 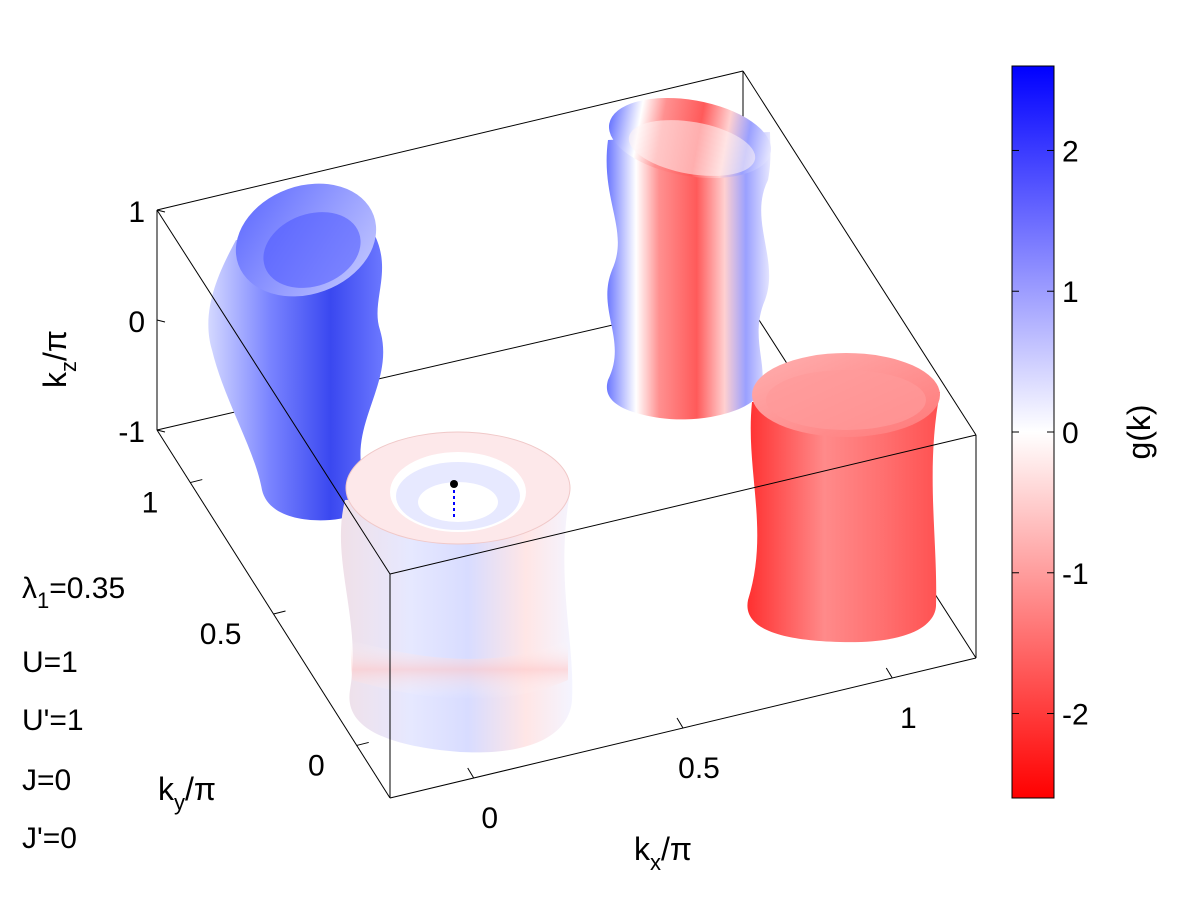 What do you see at coordinates (255, 630) in the screenshot?
I see `y-axis-ticks: 00.51` at bounding box center [255, 630].